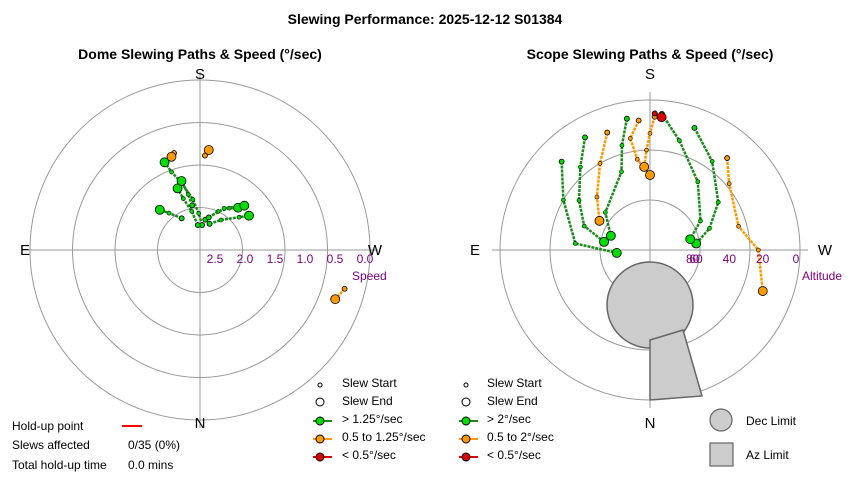 The image size is (850, 480). I want to click on dome-compass-bottom: N, so click(200, 423).